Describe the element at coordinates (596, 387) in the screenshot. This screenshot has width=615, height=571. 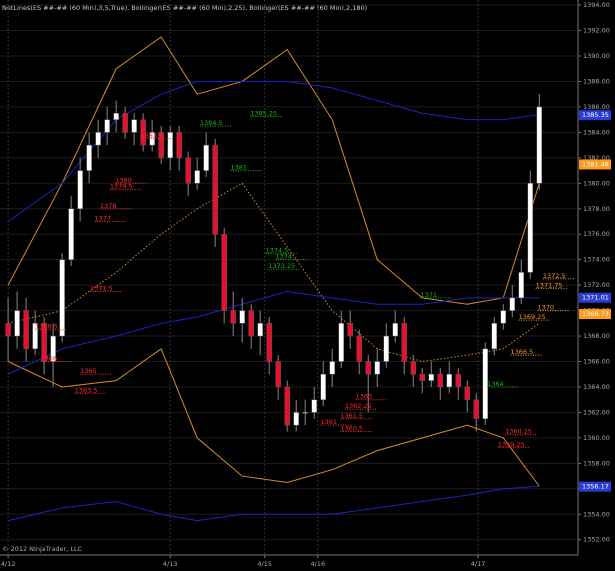
I see `y-tick-label: 1364.00` at that location.